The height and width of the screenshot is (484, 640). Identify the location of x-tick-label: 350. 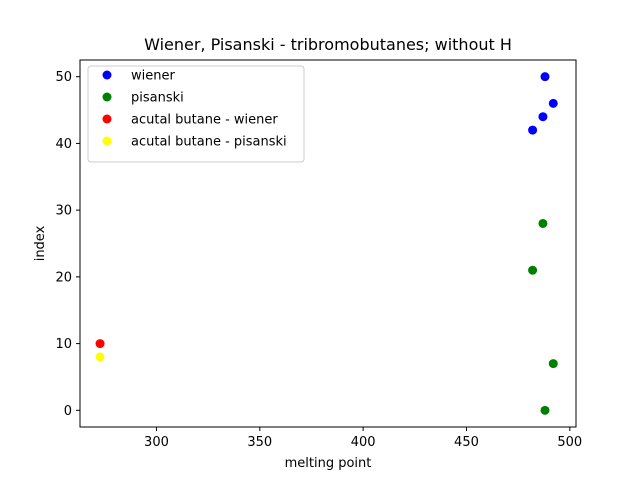
(259, 442).